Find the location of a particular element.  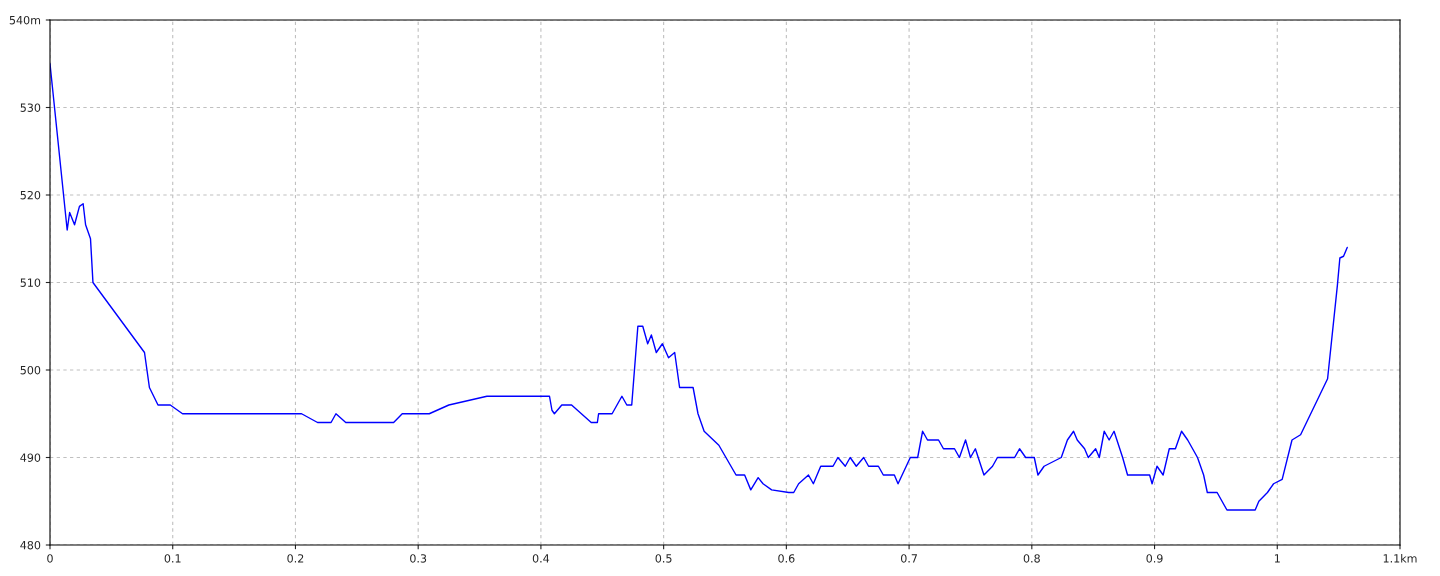

x-tick-label: 0.3 is located at coordinates (418, 558).